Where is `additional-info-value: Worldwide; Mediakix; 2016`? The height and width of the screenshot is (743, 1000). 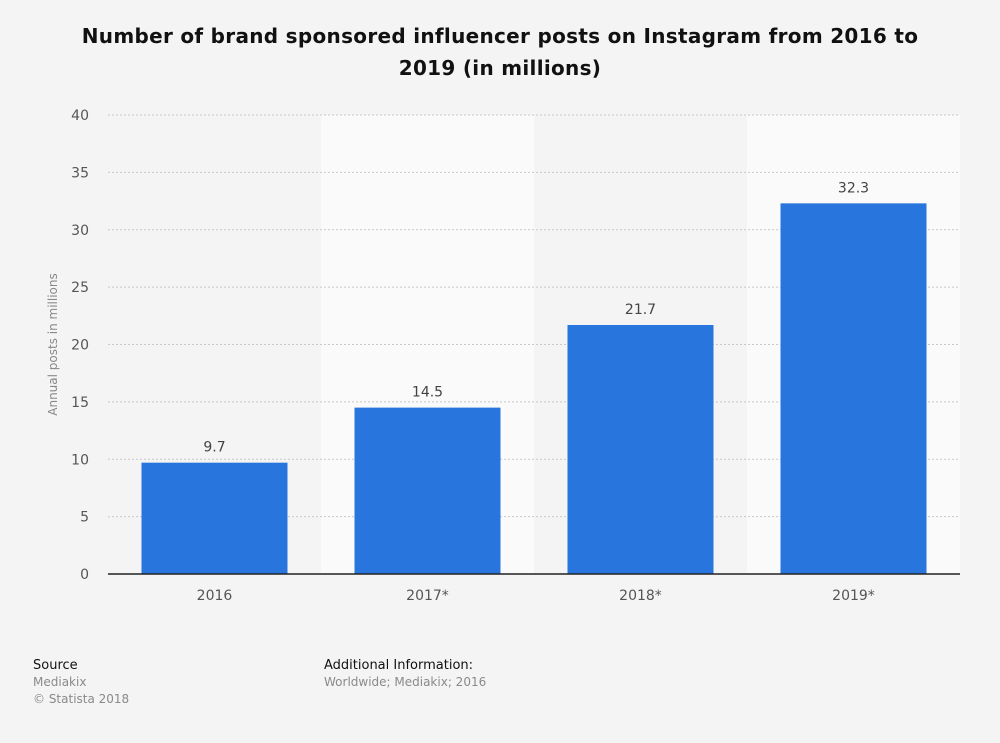 additional-info-value: Worldwide; Mediakix; 2016 is located at coordinates (405, 682).